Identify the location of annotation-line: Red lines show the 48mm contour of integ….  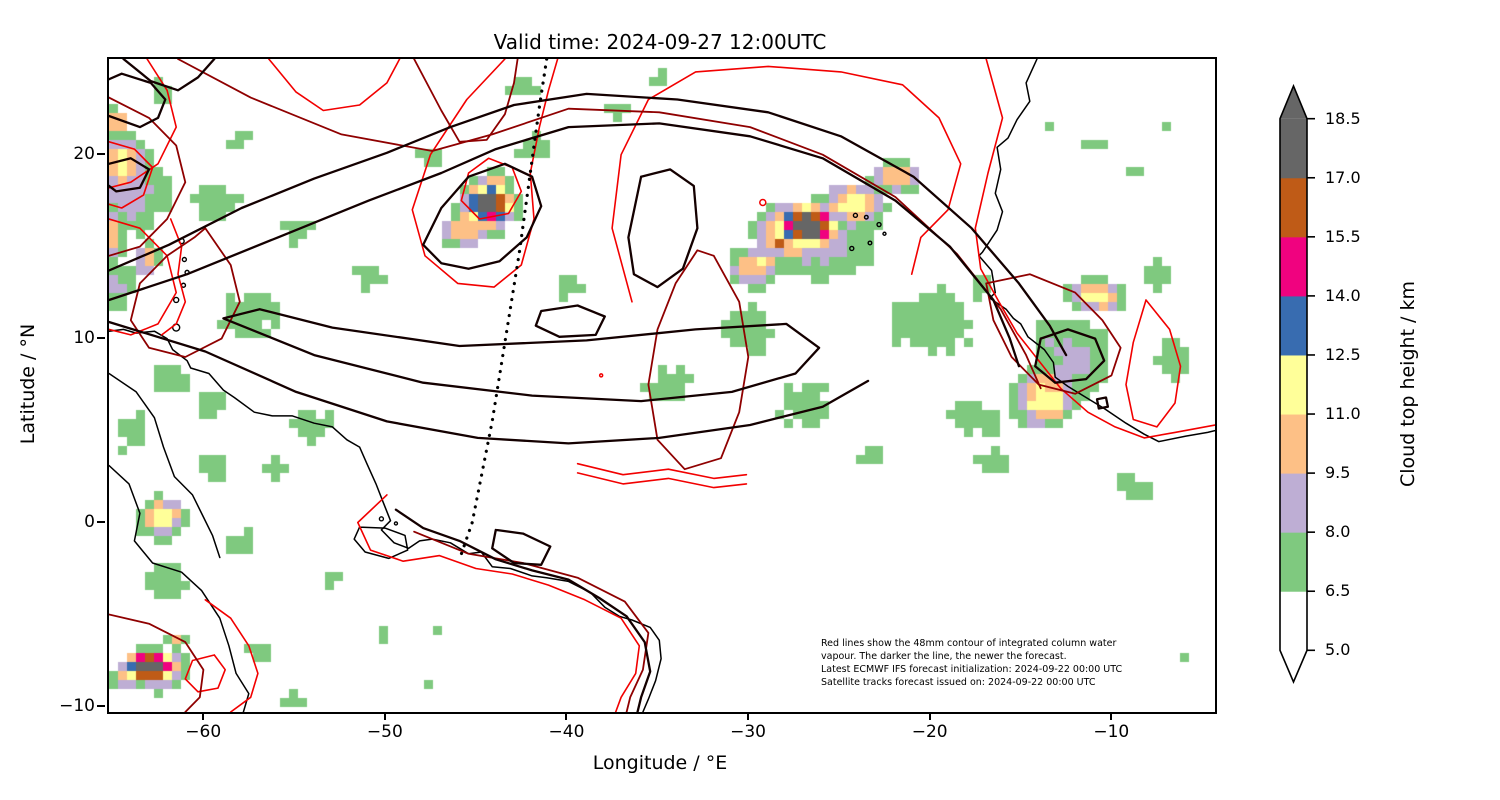
(969, 643).